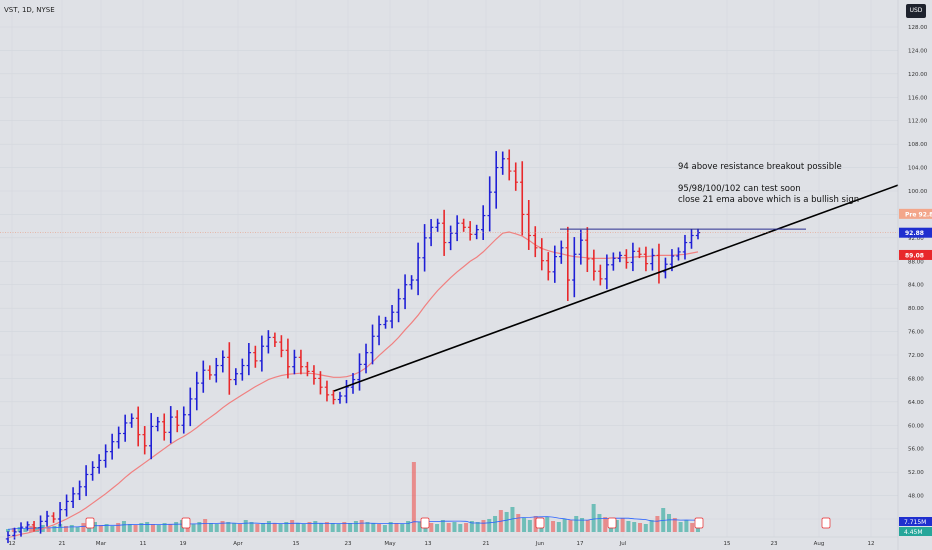 The height and width of the screenshot is (550, 932). I want to click on annotation-breakout: 94 above resistance breakout possible, so click(760, 167).